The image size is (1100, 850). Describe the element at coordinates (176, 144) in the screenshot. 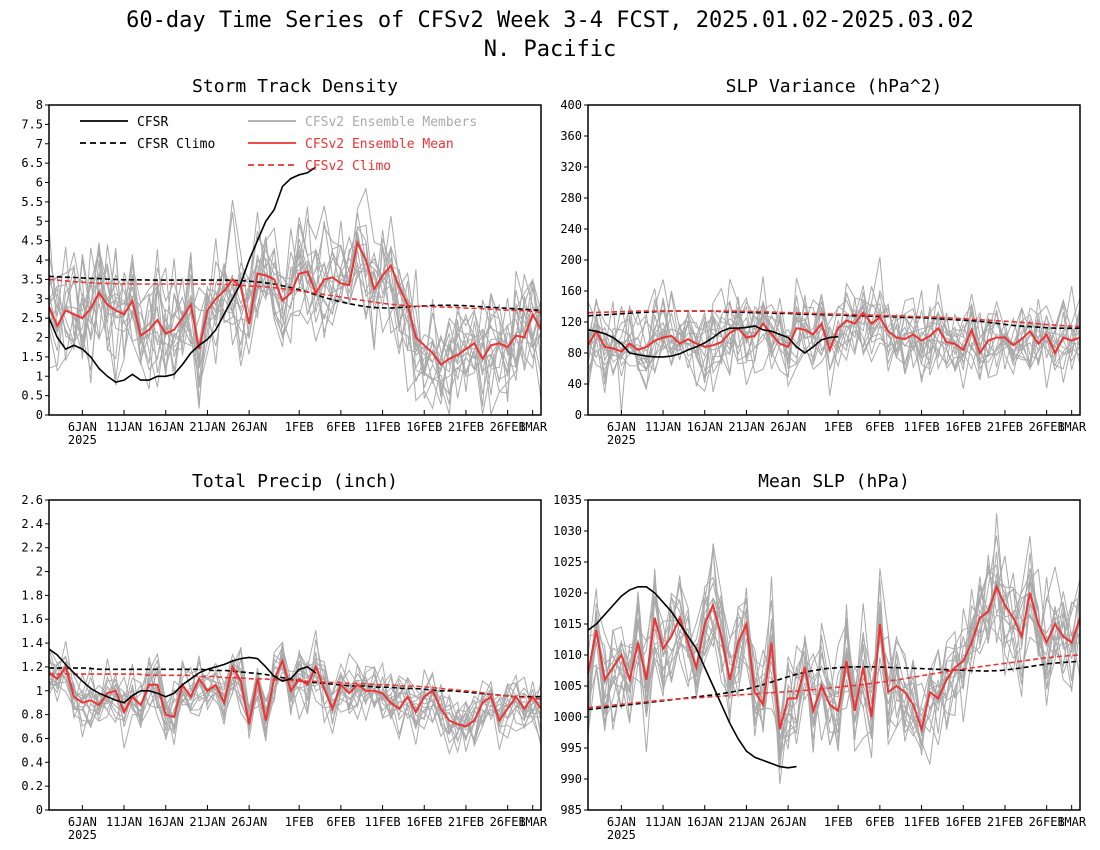

I see `legend-label: CFSR Climo` at that location.